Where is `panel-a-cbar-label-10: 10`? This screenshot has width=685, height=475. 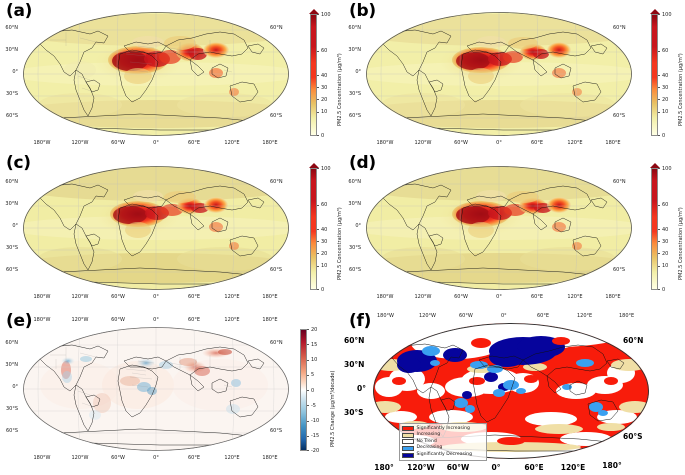
panel-a-cbar-label-10: 10 is located at coordinates (324, 112).